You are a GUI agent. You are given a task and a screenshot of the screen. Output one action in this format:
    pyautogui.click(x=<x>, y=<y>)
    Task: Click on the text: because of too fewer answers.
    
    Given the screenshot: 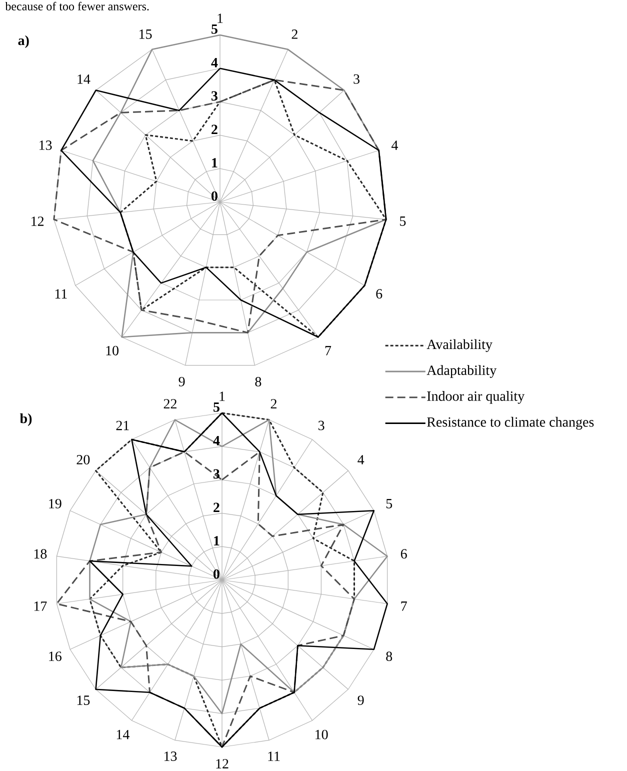 What is the action you would take?
    pyautogui.click(x=77, y=6)
    